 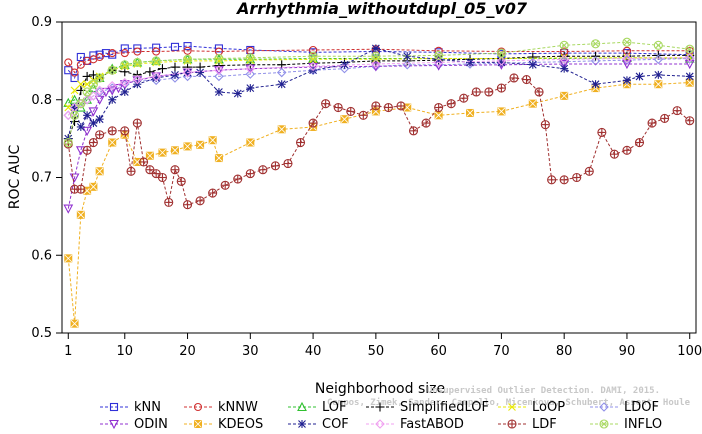 I want to click on legend-marker-odin, so click(x=114, y=424).